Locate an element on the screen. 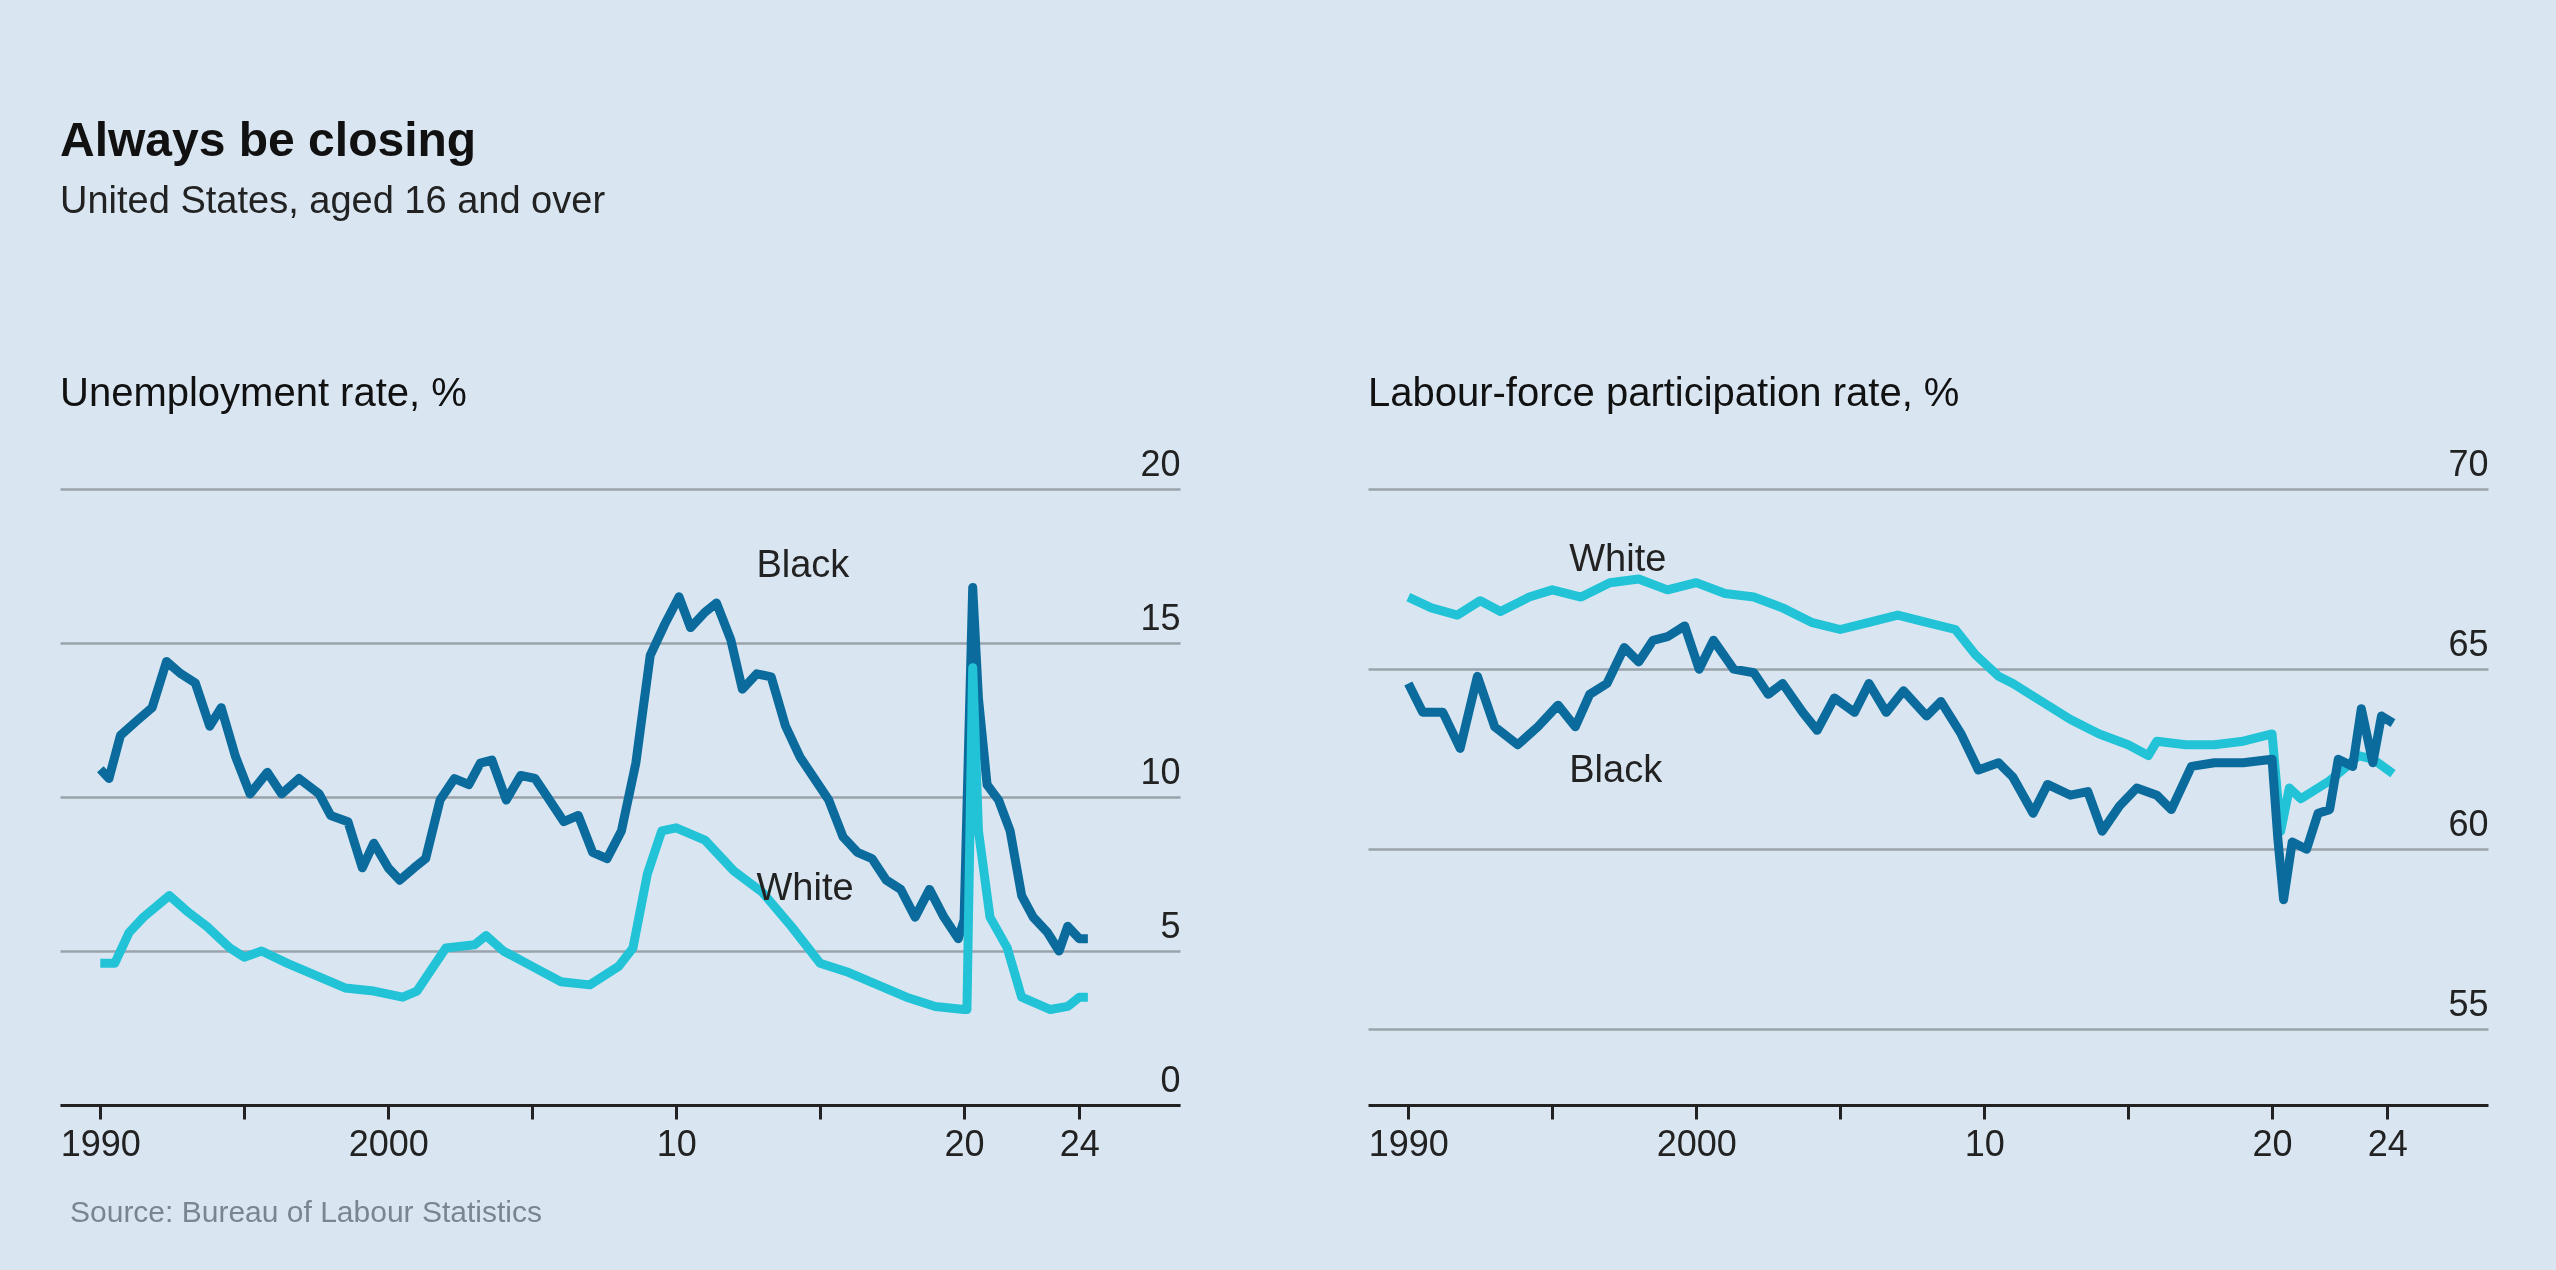 The height and width of the screenshot is (1270, 2556). y-tick-label: 70 is located at coordinates (2468, 463).